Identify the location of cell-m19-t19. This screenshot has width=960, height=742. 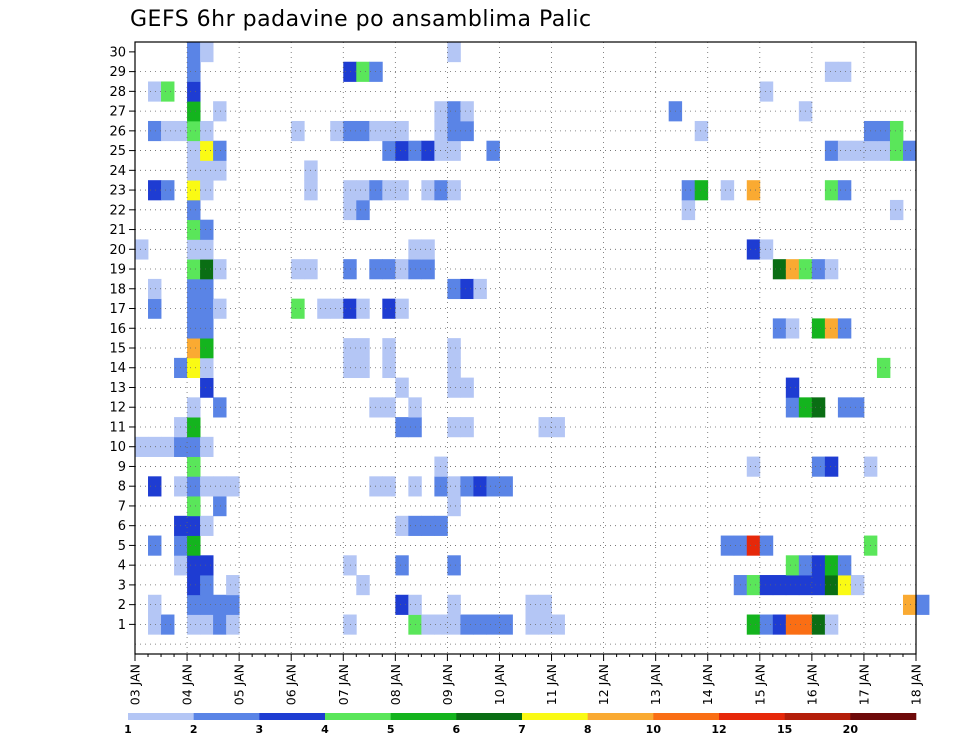
(389, 269).